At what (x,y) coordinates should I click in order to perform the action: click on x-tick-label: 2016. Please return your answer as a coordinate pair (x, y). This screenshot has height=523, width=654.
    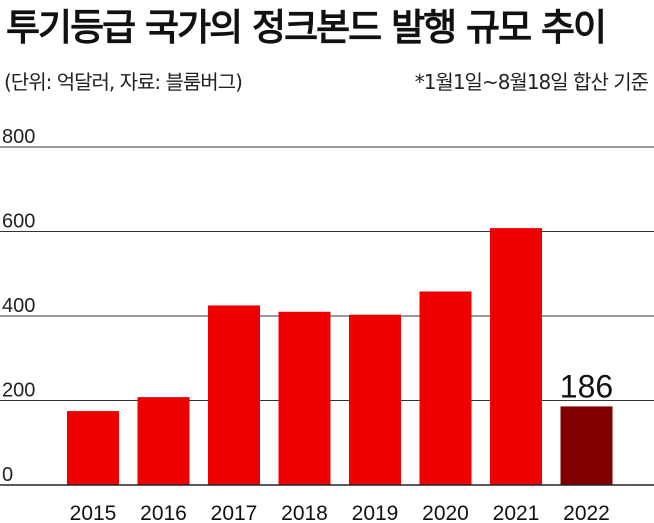
    Looking at the image, I should click on (163, 512).